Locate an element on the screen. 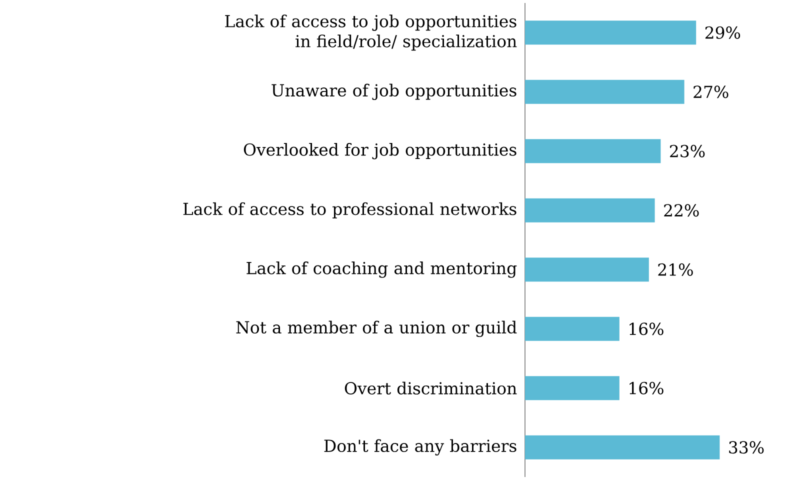 This screenshot has height=480, width=785. y-tick-label: Unaware of job opportunities is located at coordinates (394, 92).